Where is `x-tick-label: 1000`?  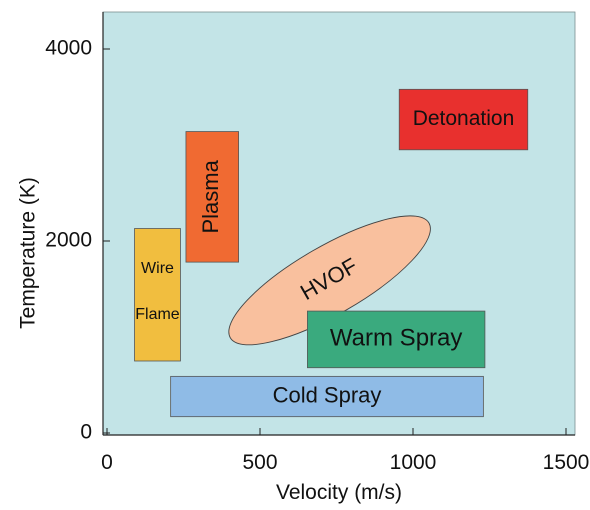 x-tick-label: 1000 is located at coordinates (413, 462).